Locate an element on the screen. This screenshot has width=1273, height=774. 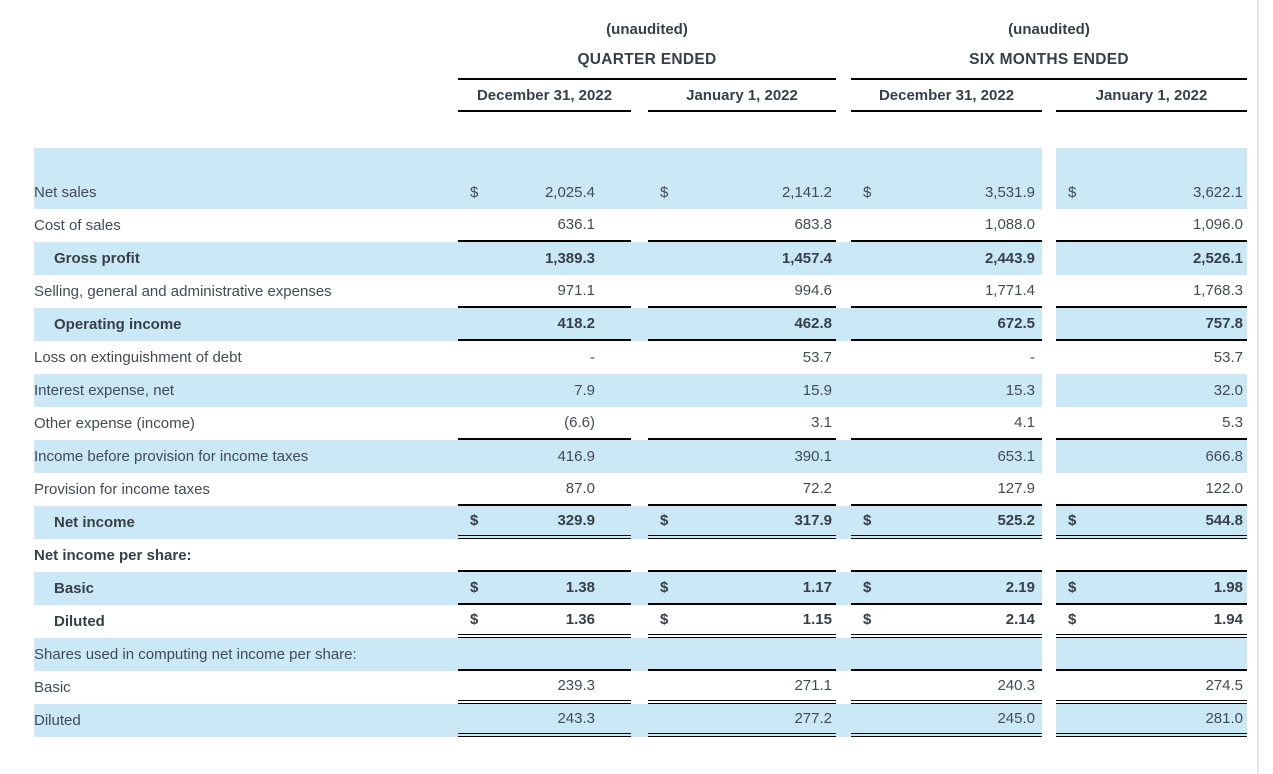
value-cell: 390.1 is located at coordinates (742, 456).